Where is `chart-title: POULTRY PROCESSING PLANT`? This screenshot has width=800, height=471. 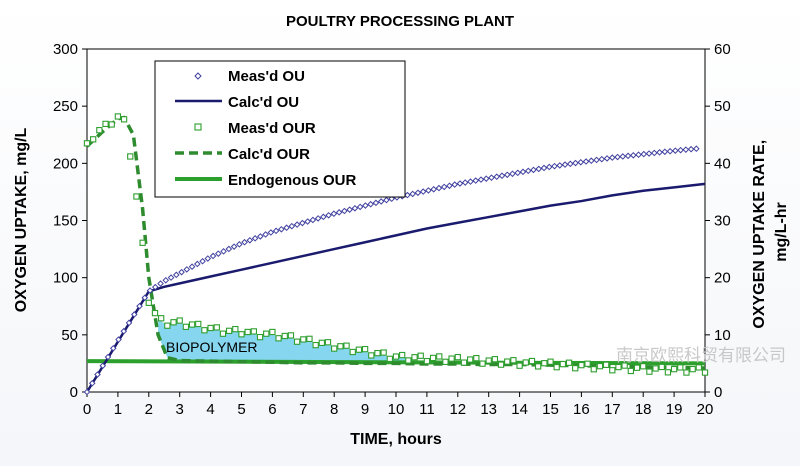 chart-title: POULTRY PROCESSING PLANT is located at coordinates (400, 21).